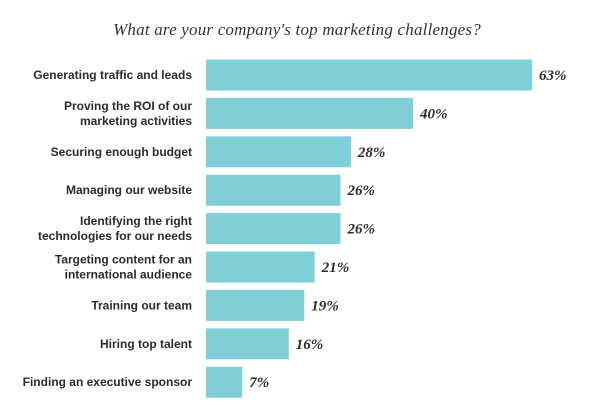  What do you see at coordinates (112, 75) in the screenshot?
I see `category-label: Generating traffic and leads` at bounding box center [112, 75].